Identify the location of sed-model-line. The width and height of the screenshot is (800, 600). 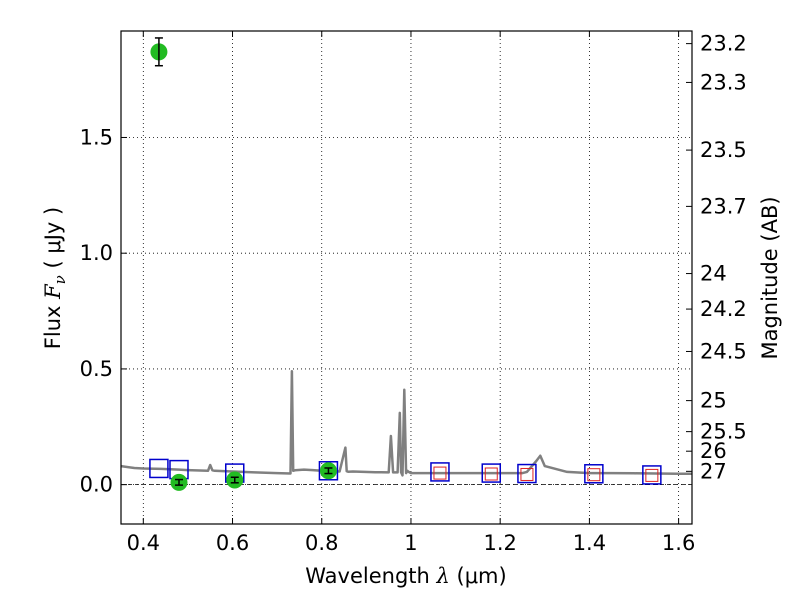
(406, 423).